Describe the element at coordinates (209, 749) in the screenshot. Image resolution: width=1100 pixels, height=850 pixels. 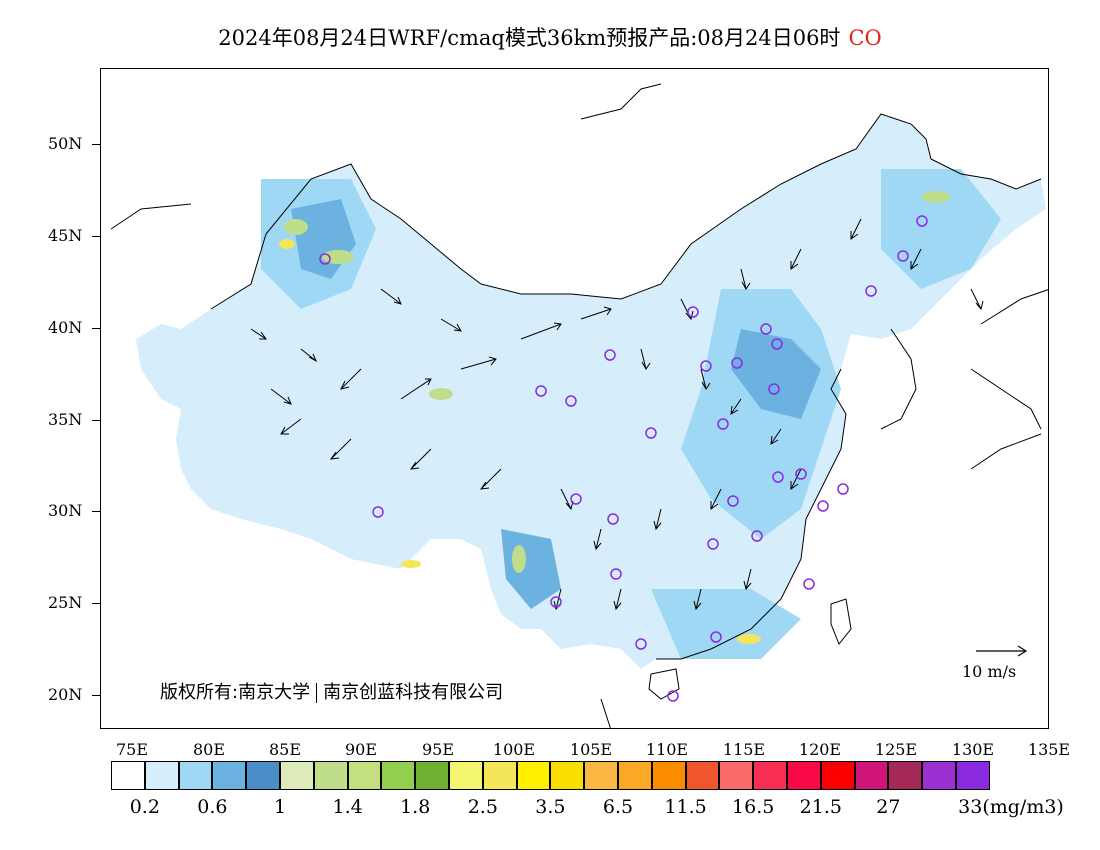
I see `lon-label-80e: 80E` at that location.